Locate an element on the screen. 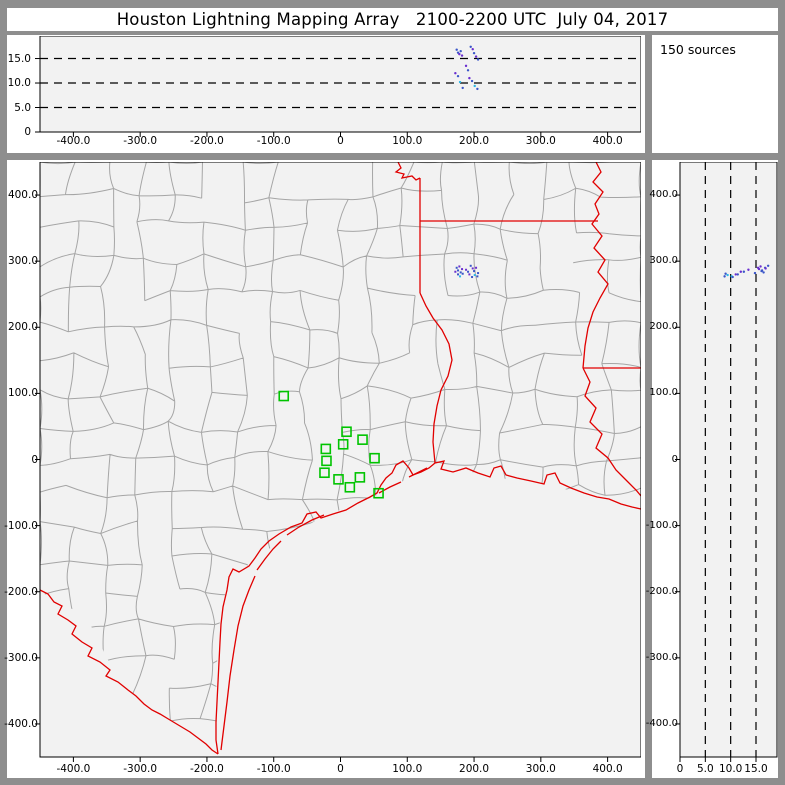  altitude-ns-plot is located at coordinates (726, 462).